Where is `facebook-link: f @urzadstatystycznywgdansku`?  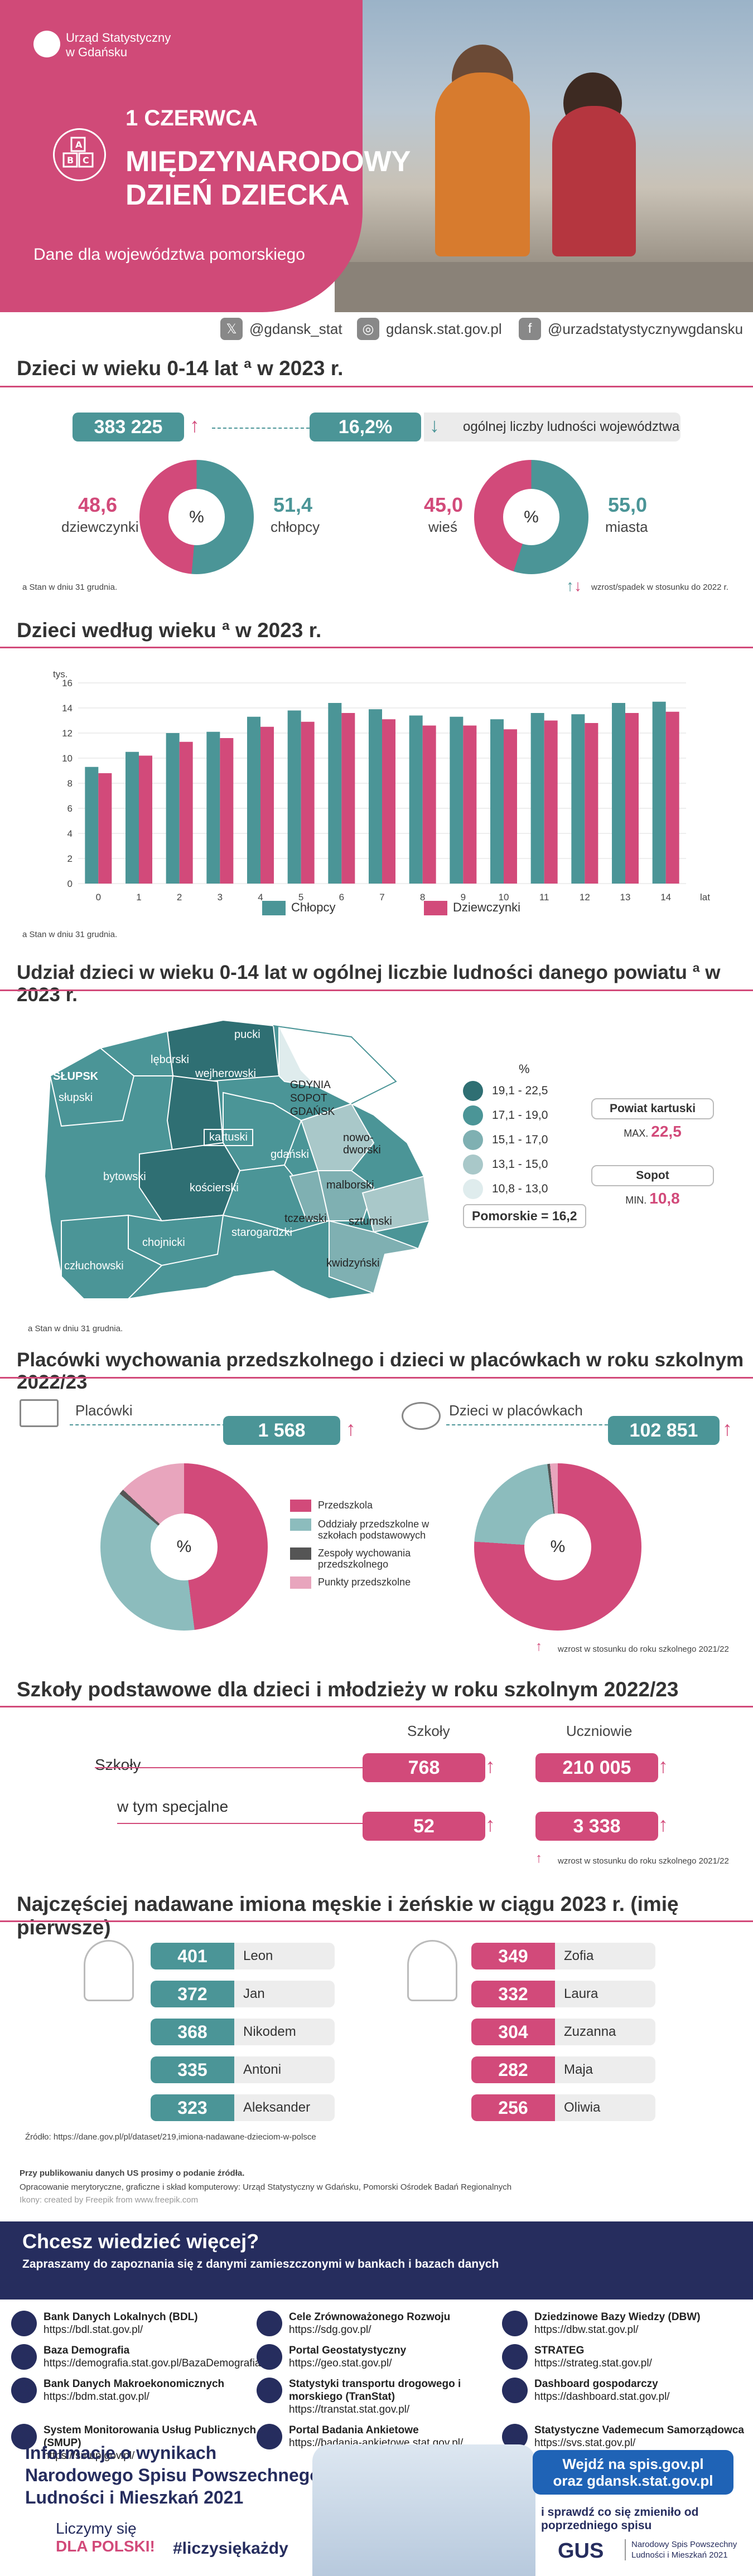 facebook-link: f @urzadstatystycznywgdansku is located at coordinates (631, 329).